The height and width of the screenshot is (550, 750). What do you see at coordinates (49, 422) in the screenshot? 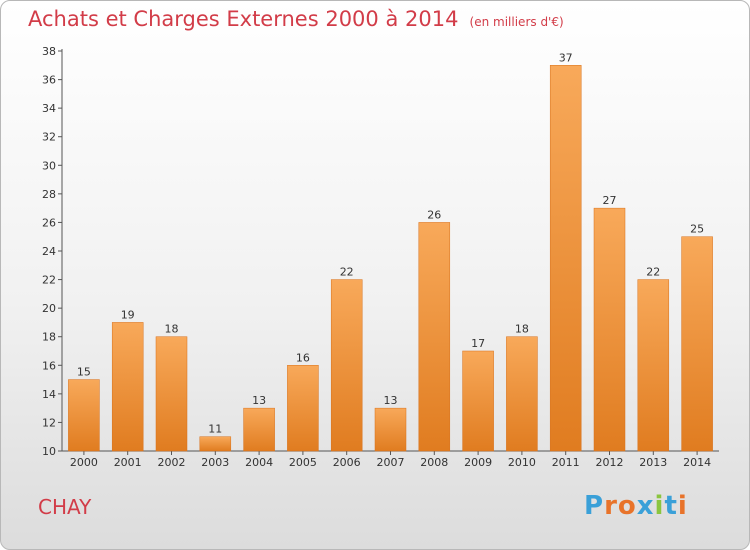
I see `y-tick-label: 12` at bounding box center [49, 422].